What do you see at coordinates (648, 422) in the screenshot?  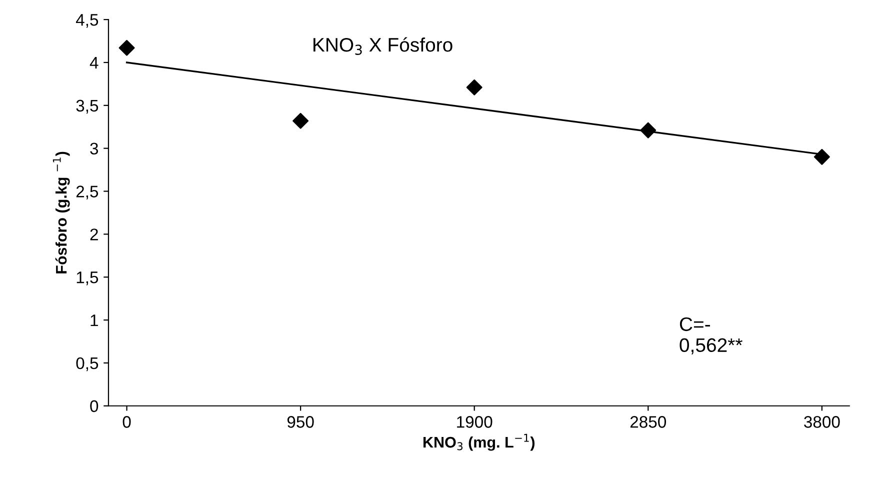 I see `x-tick-label: 2850` at bounding box center [648, 422].